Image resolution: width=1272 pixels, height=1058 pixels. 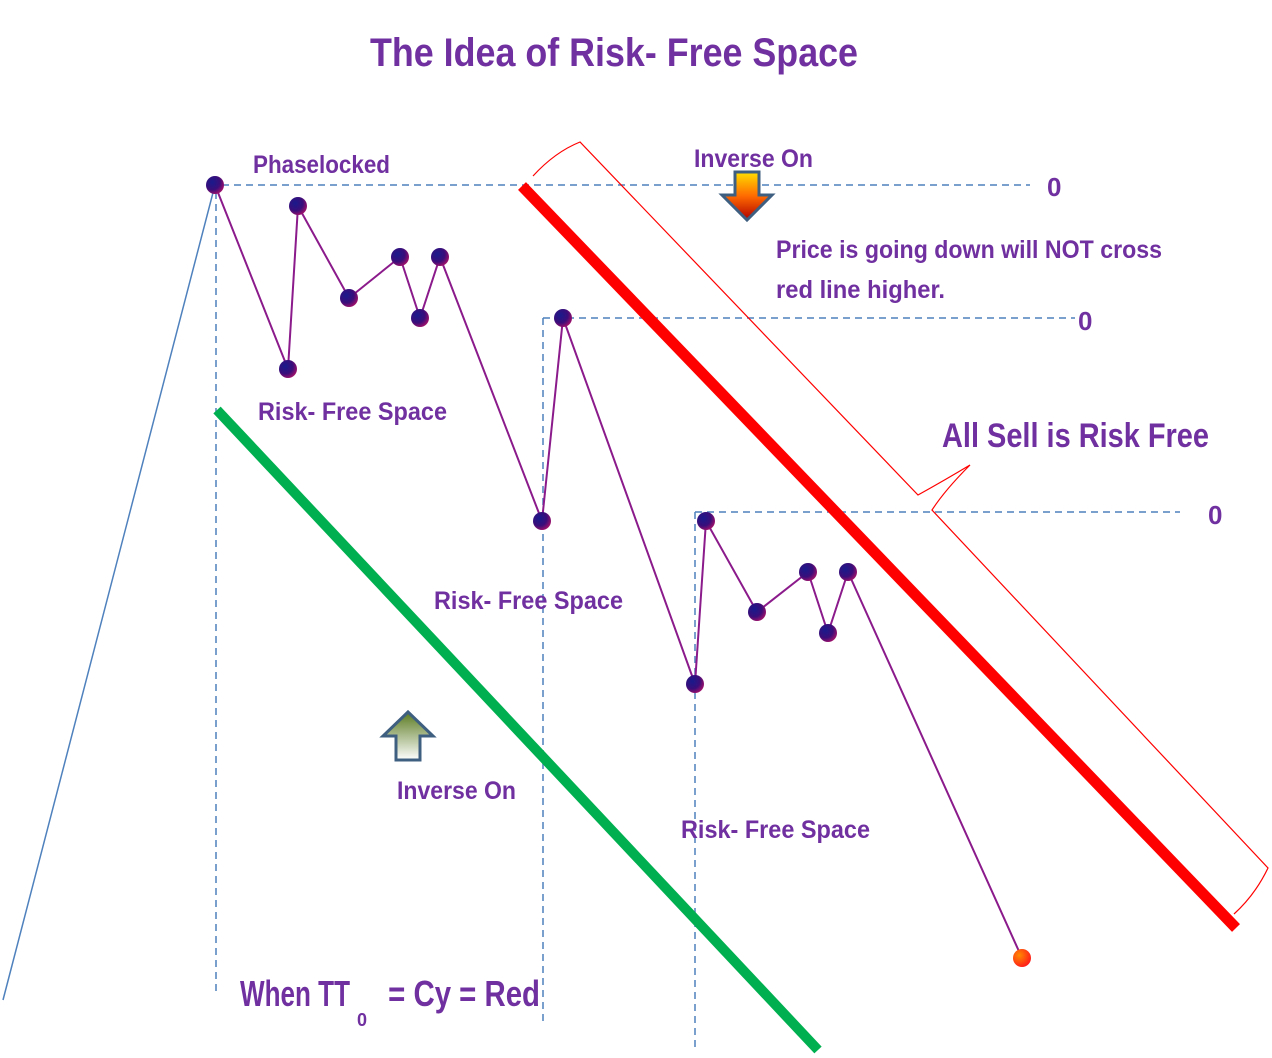 I want to click on page-title: The Idea of Risk- Free Space, so click(x=614, y=53).